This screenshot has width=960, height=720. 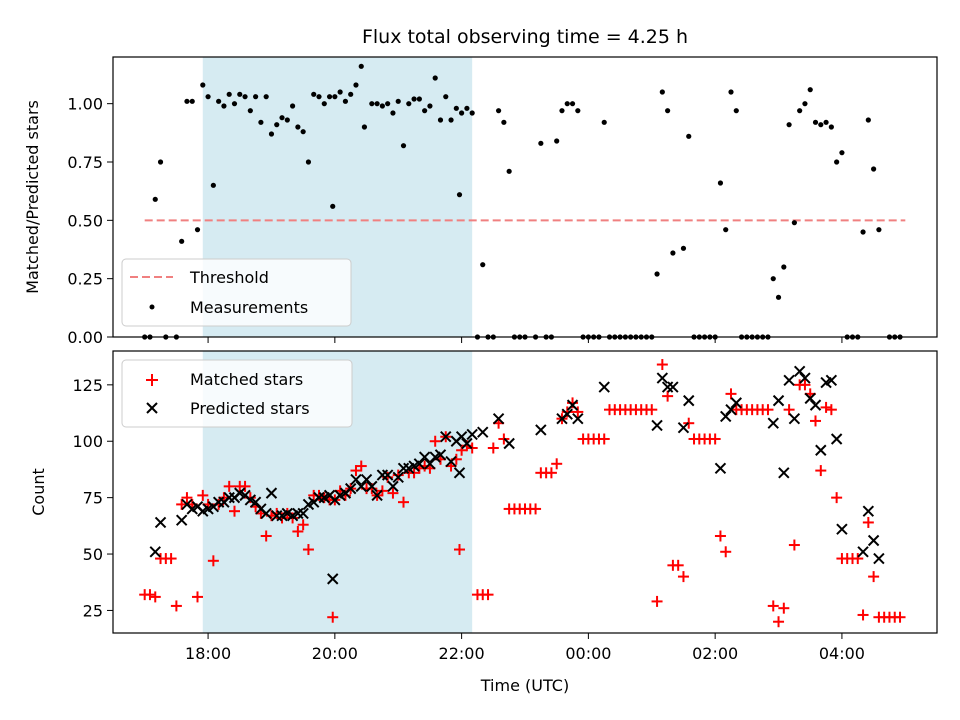 What do you see at coordinates (85, 220) in the screenshot?
I see `ratio-y-tick-label: 0.50` at bounding box center [85, 220].